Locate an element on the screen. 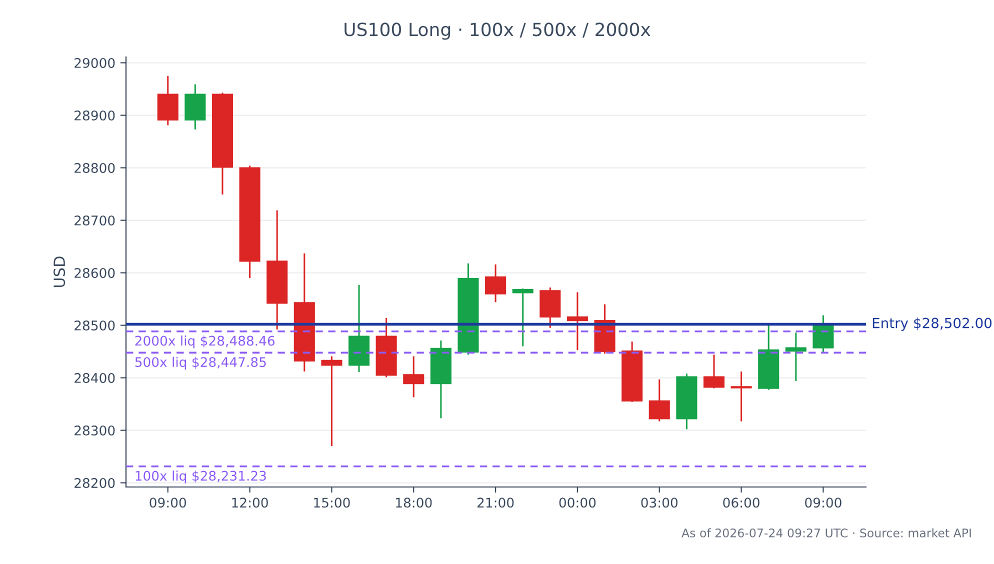 The image size is (994, 564). x-tick-label: 06:00 is located at coordinates (741, 503).